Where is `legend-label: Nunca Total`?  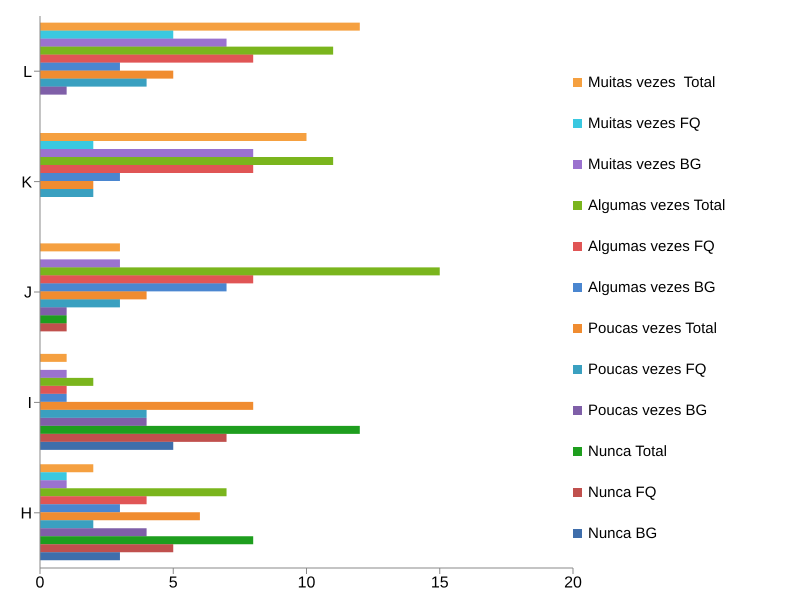 legend-label: Nunca Total is located at coordinates (627, 451).